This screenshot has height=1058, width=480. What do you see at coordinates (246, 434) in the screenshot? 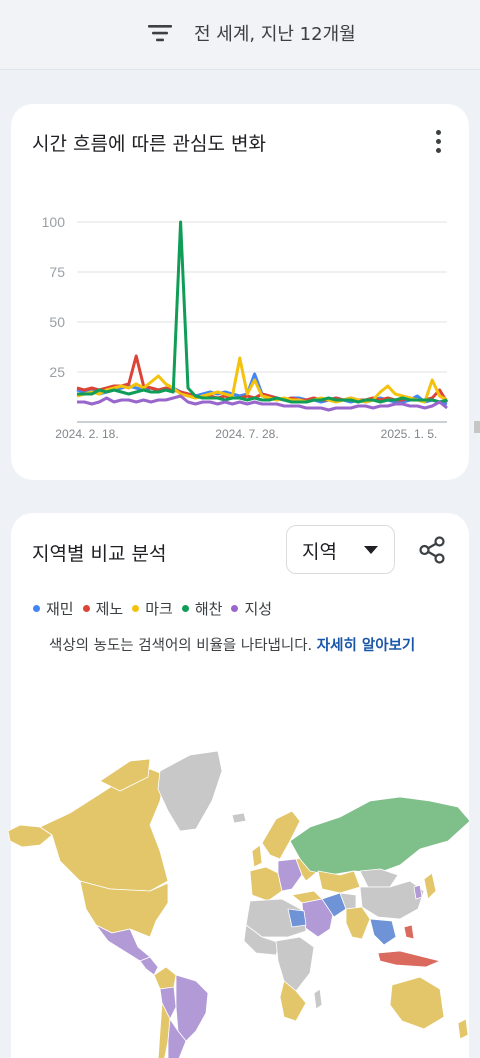
I see `x-tick-label: 2024. 7. 28.` at bounding box center [246, 434].